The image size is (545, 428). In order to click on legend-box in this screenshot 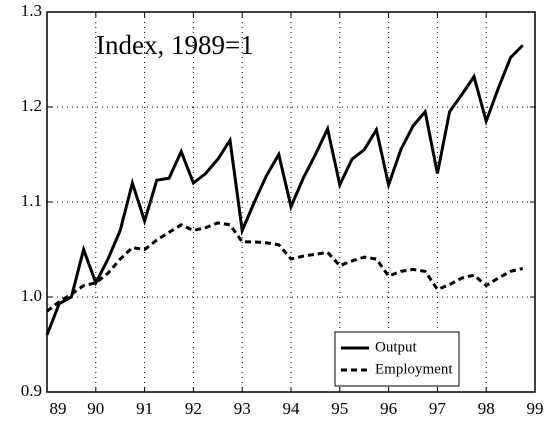, I will do `click(397, 359)`.